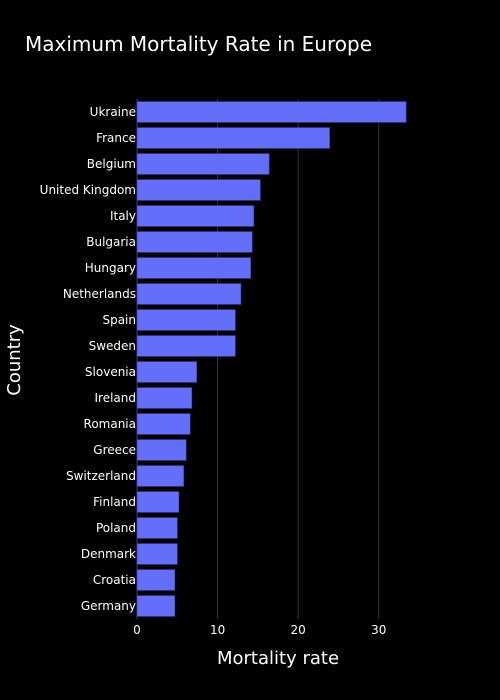 The height and width of the screenshot is (700, 500). What do you see at coordinates (278, 658) in the screenshot?
I see `x-axis-title: Mortality rate` at bounding box center [278, 658].